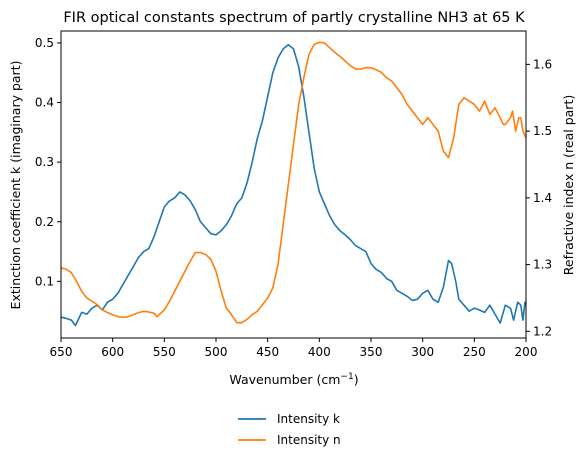 This screenshot has width=587, height=464. Describe the element at coordinates (216, 352) in the screenshot. I see `x-tick-label: 500` at that location.